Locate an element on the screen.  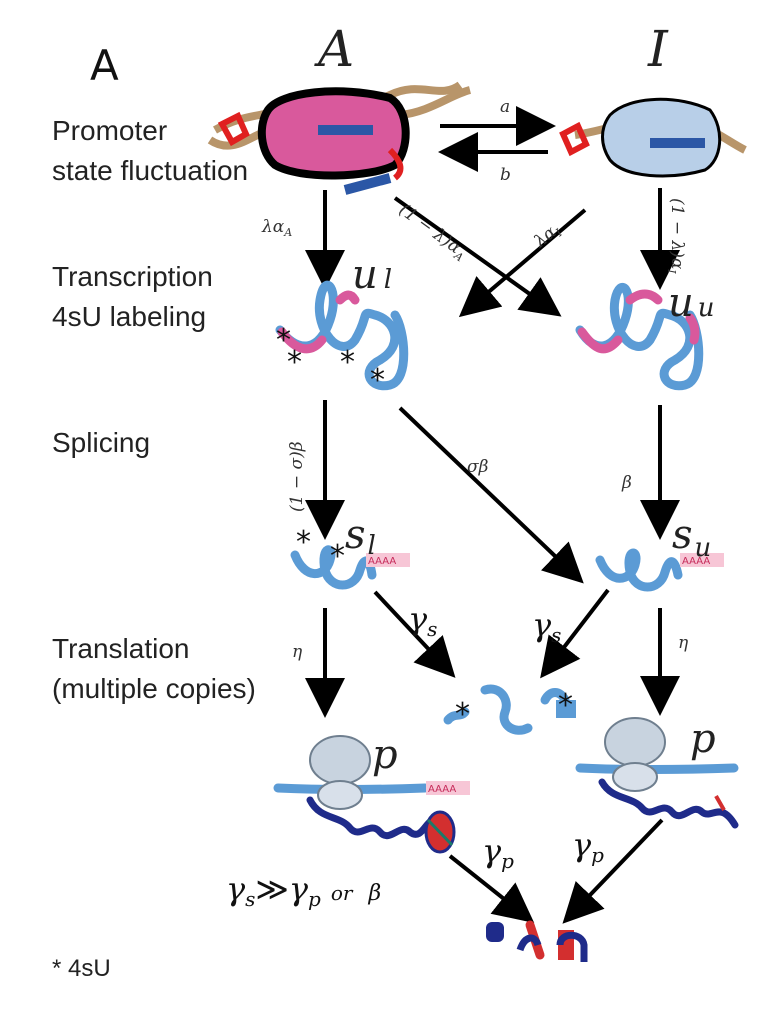
degraded-protein-fragments is located at coordinates (537, 941).